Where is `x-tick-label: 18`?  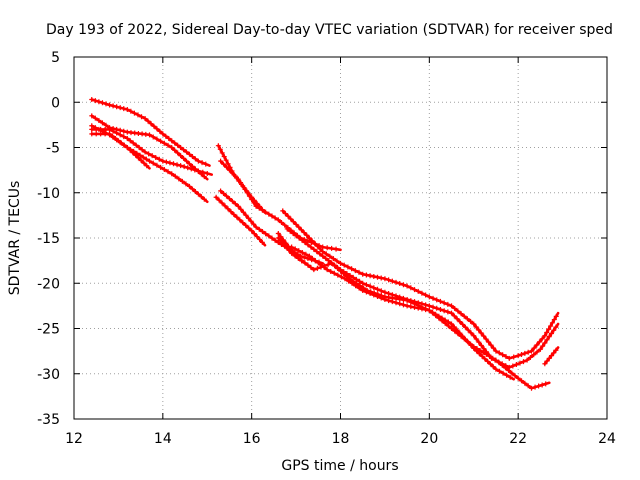
x-tick-label: 18 is located at coordinates (341, 439).